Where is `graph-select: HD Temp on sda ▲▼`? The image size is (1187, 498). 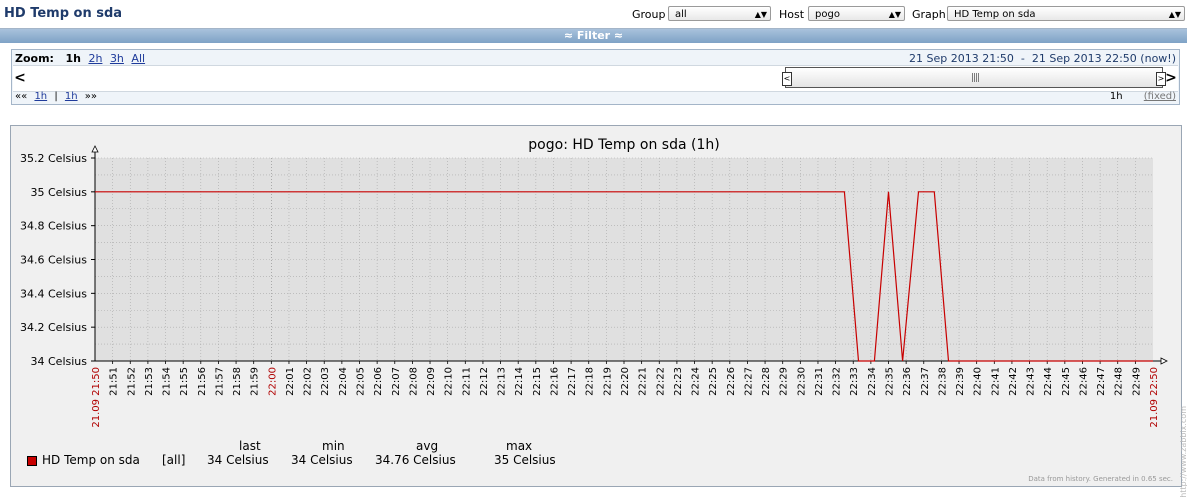 graph-select: HD Temp on sda ▲▼ is located at coordinates (1066, 13).